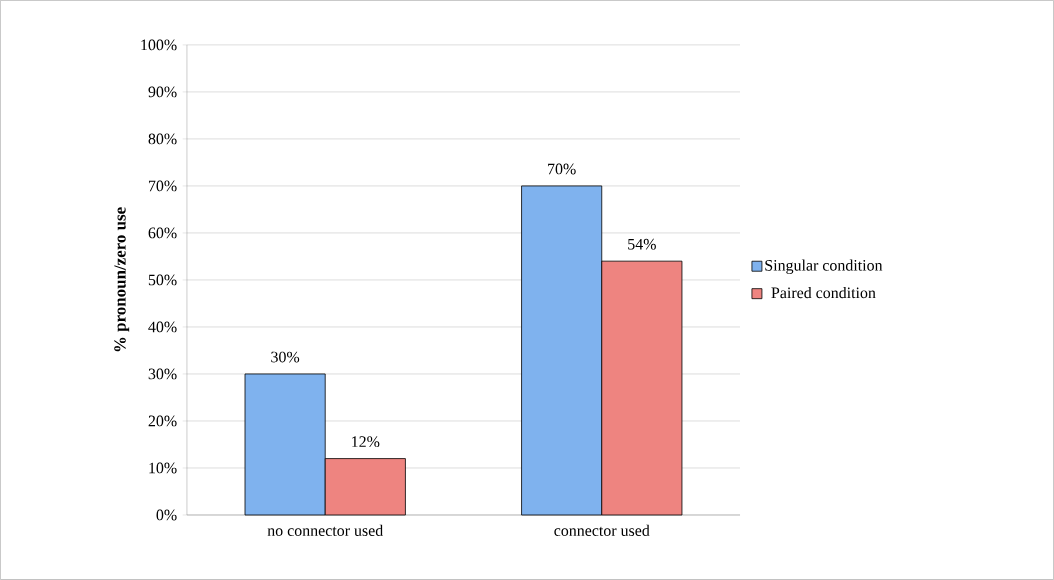  What do you see at coordinates (162, 139) in the screenshot?
I see `y-tick-label: 80%` at bounding box center [162, 139].